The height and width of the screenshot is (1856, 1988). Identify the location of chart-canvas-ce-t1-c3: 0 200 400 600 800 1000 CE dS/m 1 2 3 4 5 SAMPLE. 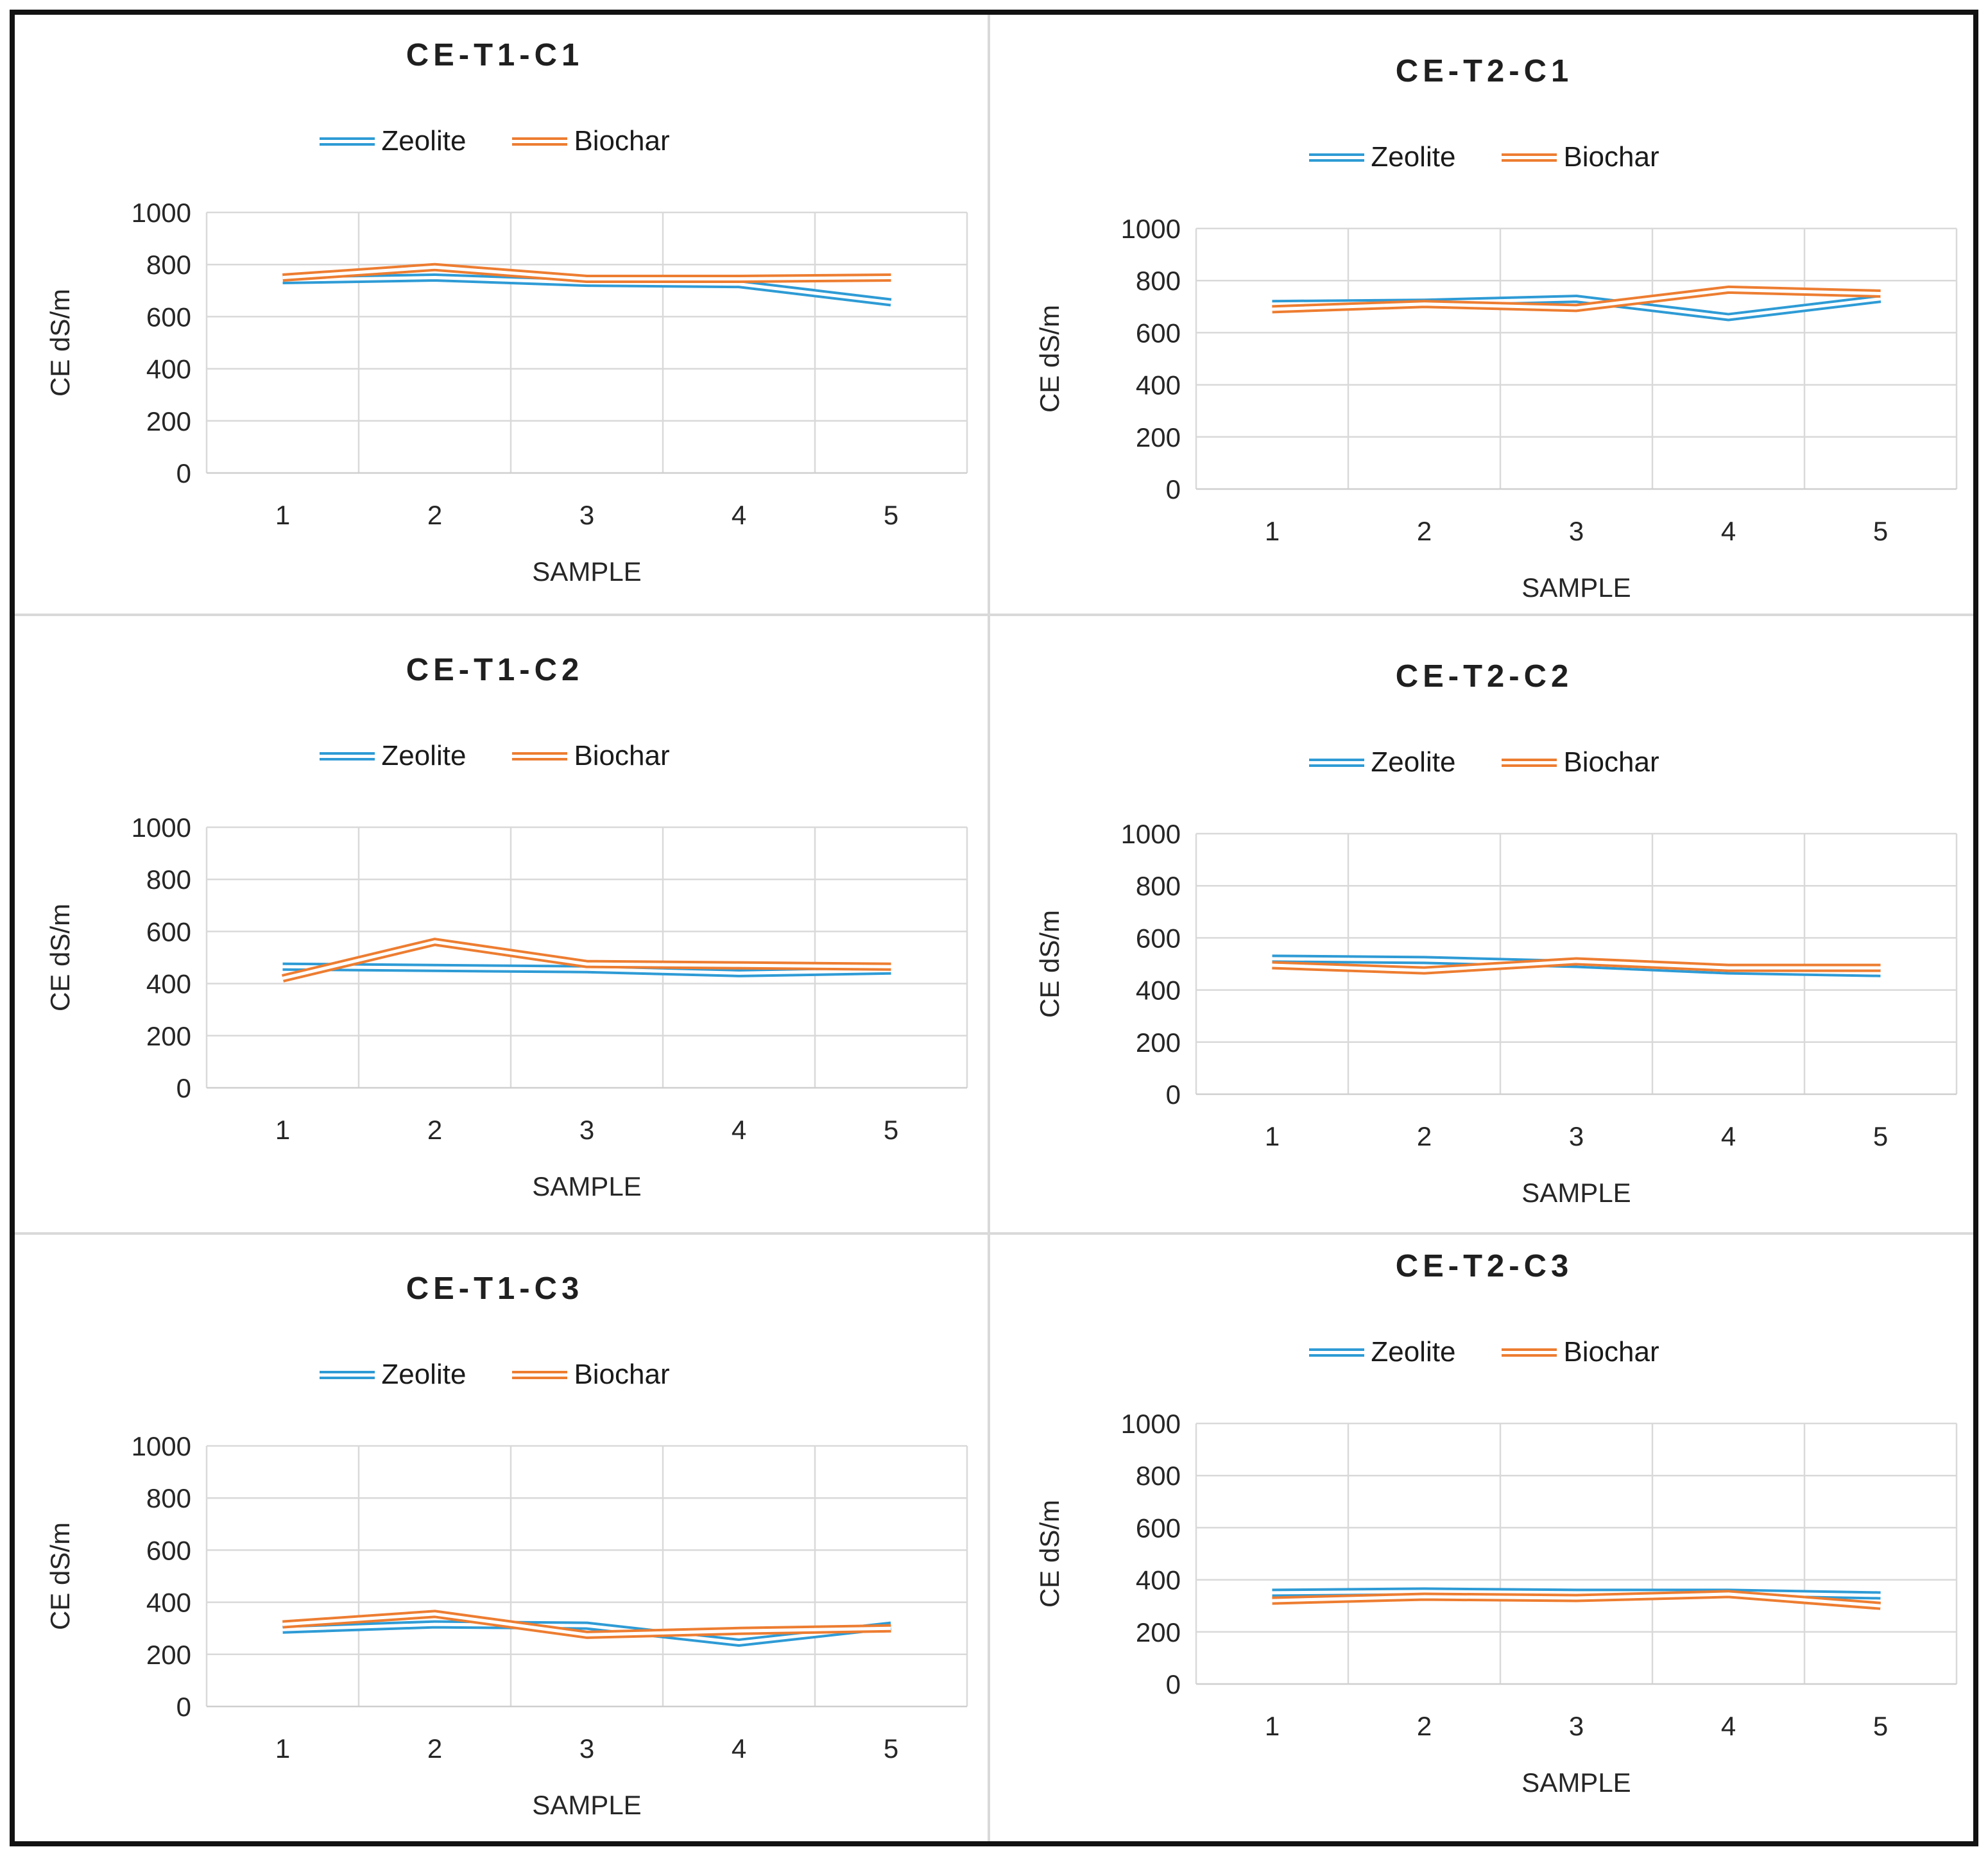
(506, 1626).